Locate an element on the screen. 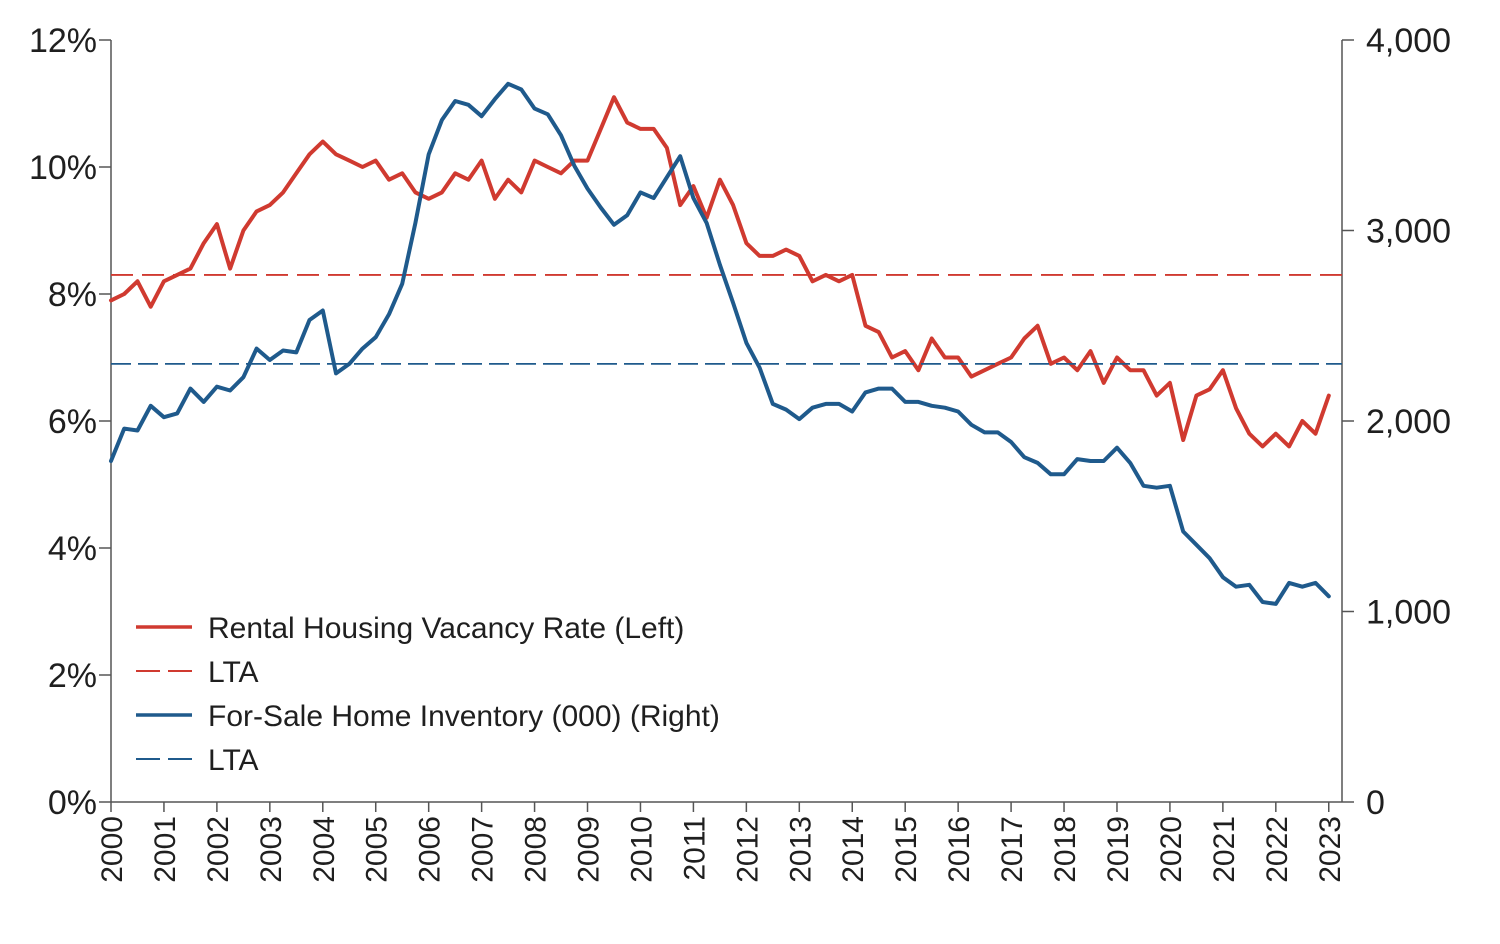 The width and height of the screenshot is (1500, 944). legend-label: For-Sale Home Inventory (000) (Right) is located at coordinates (464, 716).